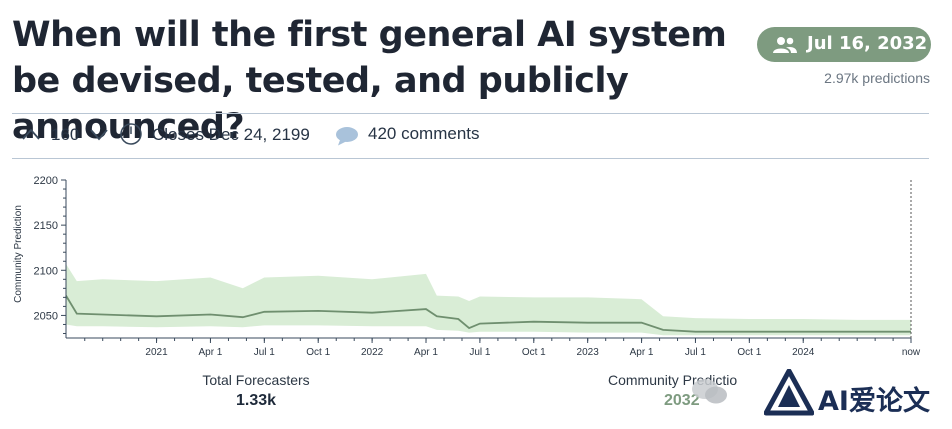 This screenshot has height=429, width=952. Describe the element at coordinates (31, 134) in the screenshot. I see `upvote-icon` at that location.